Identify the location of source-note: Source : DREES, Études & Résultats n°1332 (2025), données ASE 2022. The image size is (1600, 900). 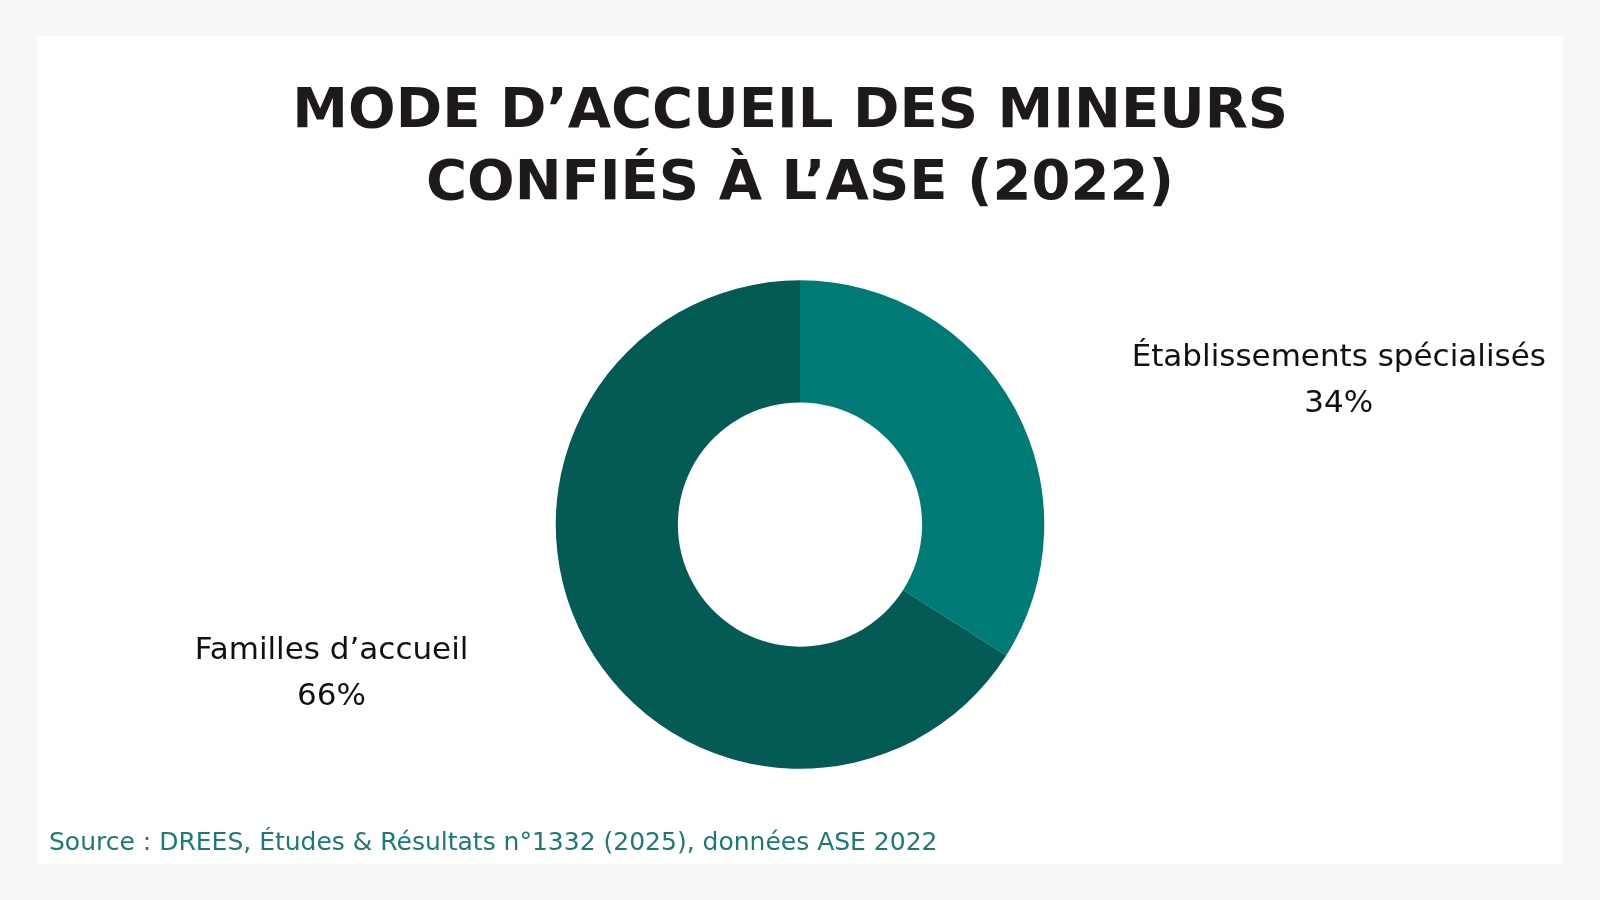
(493, 841).